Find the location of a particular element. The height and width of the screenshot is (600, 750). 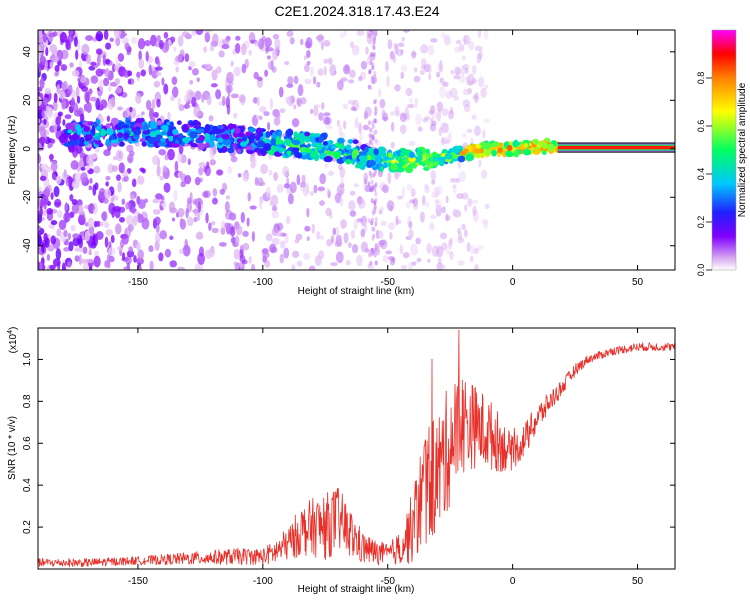

x-tick-label: -150 is located at coordinates (138, 581).